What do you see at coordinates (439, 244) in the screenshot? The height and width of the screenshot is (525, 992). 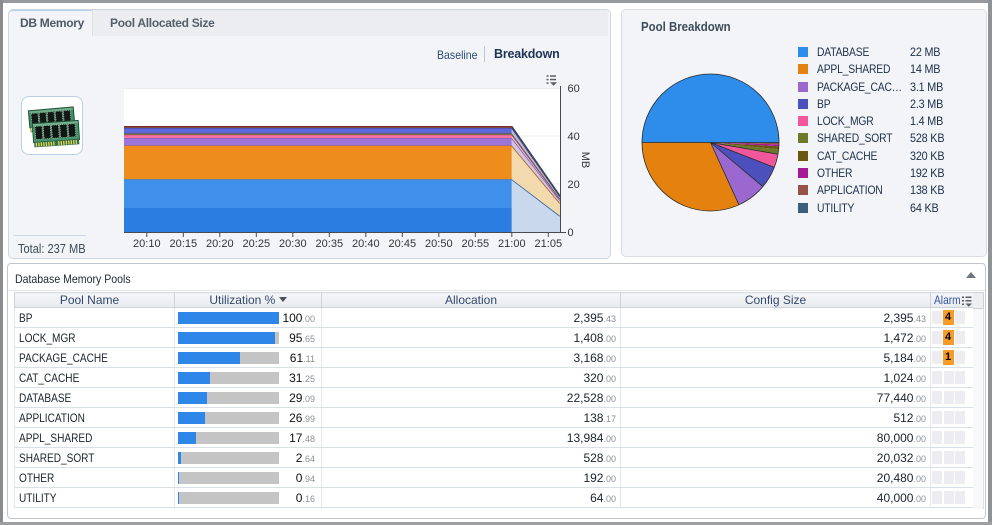 I see `svg-text: 20:50` at bounding box center [439, 244].